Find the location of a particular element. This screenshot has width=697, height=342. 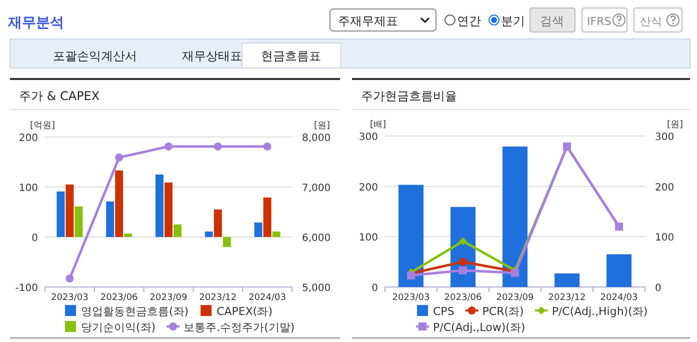

y2-tick-label: 5,000 is located at coordinates (316, 288).